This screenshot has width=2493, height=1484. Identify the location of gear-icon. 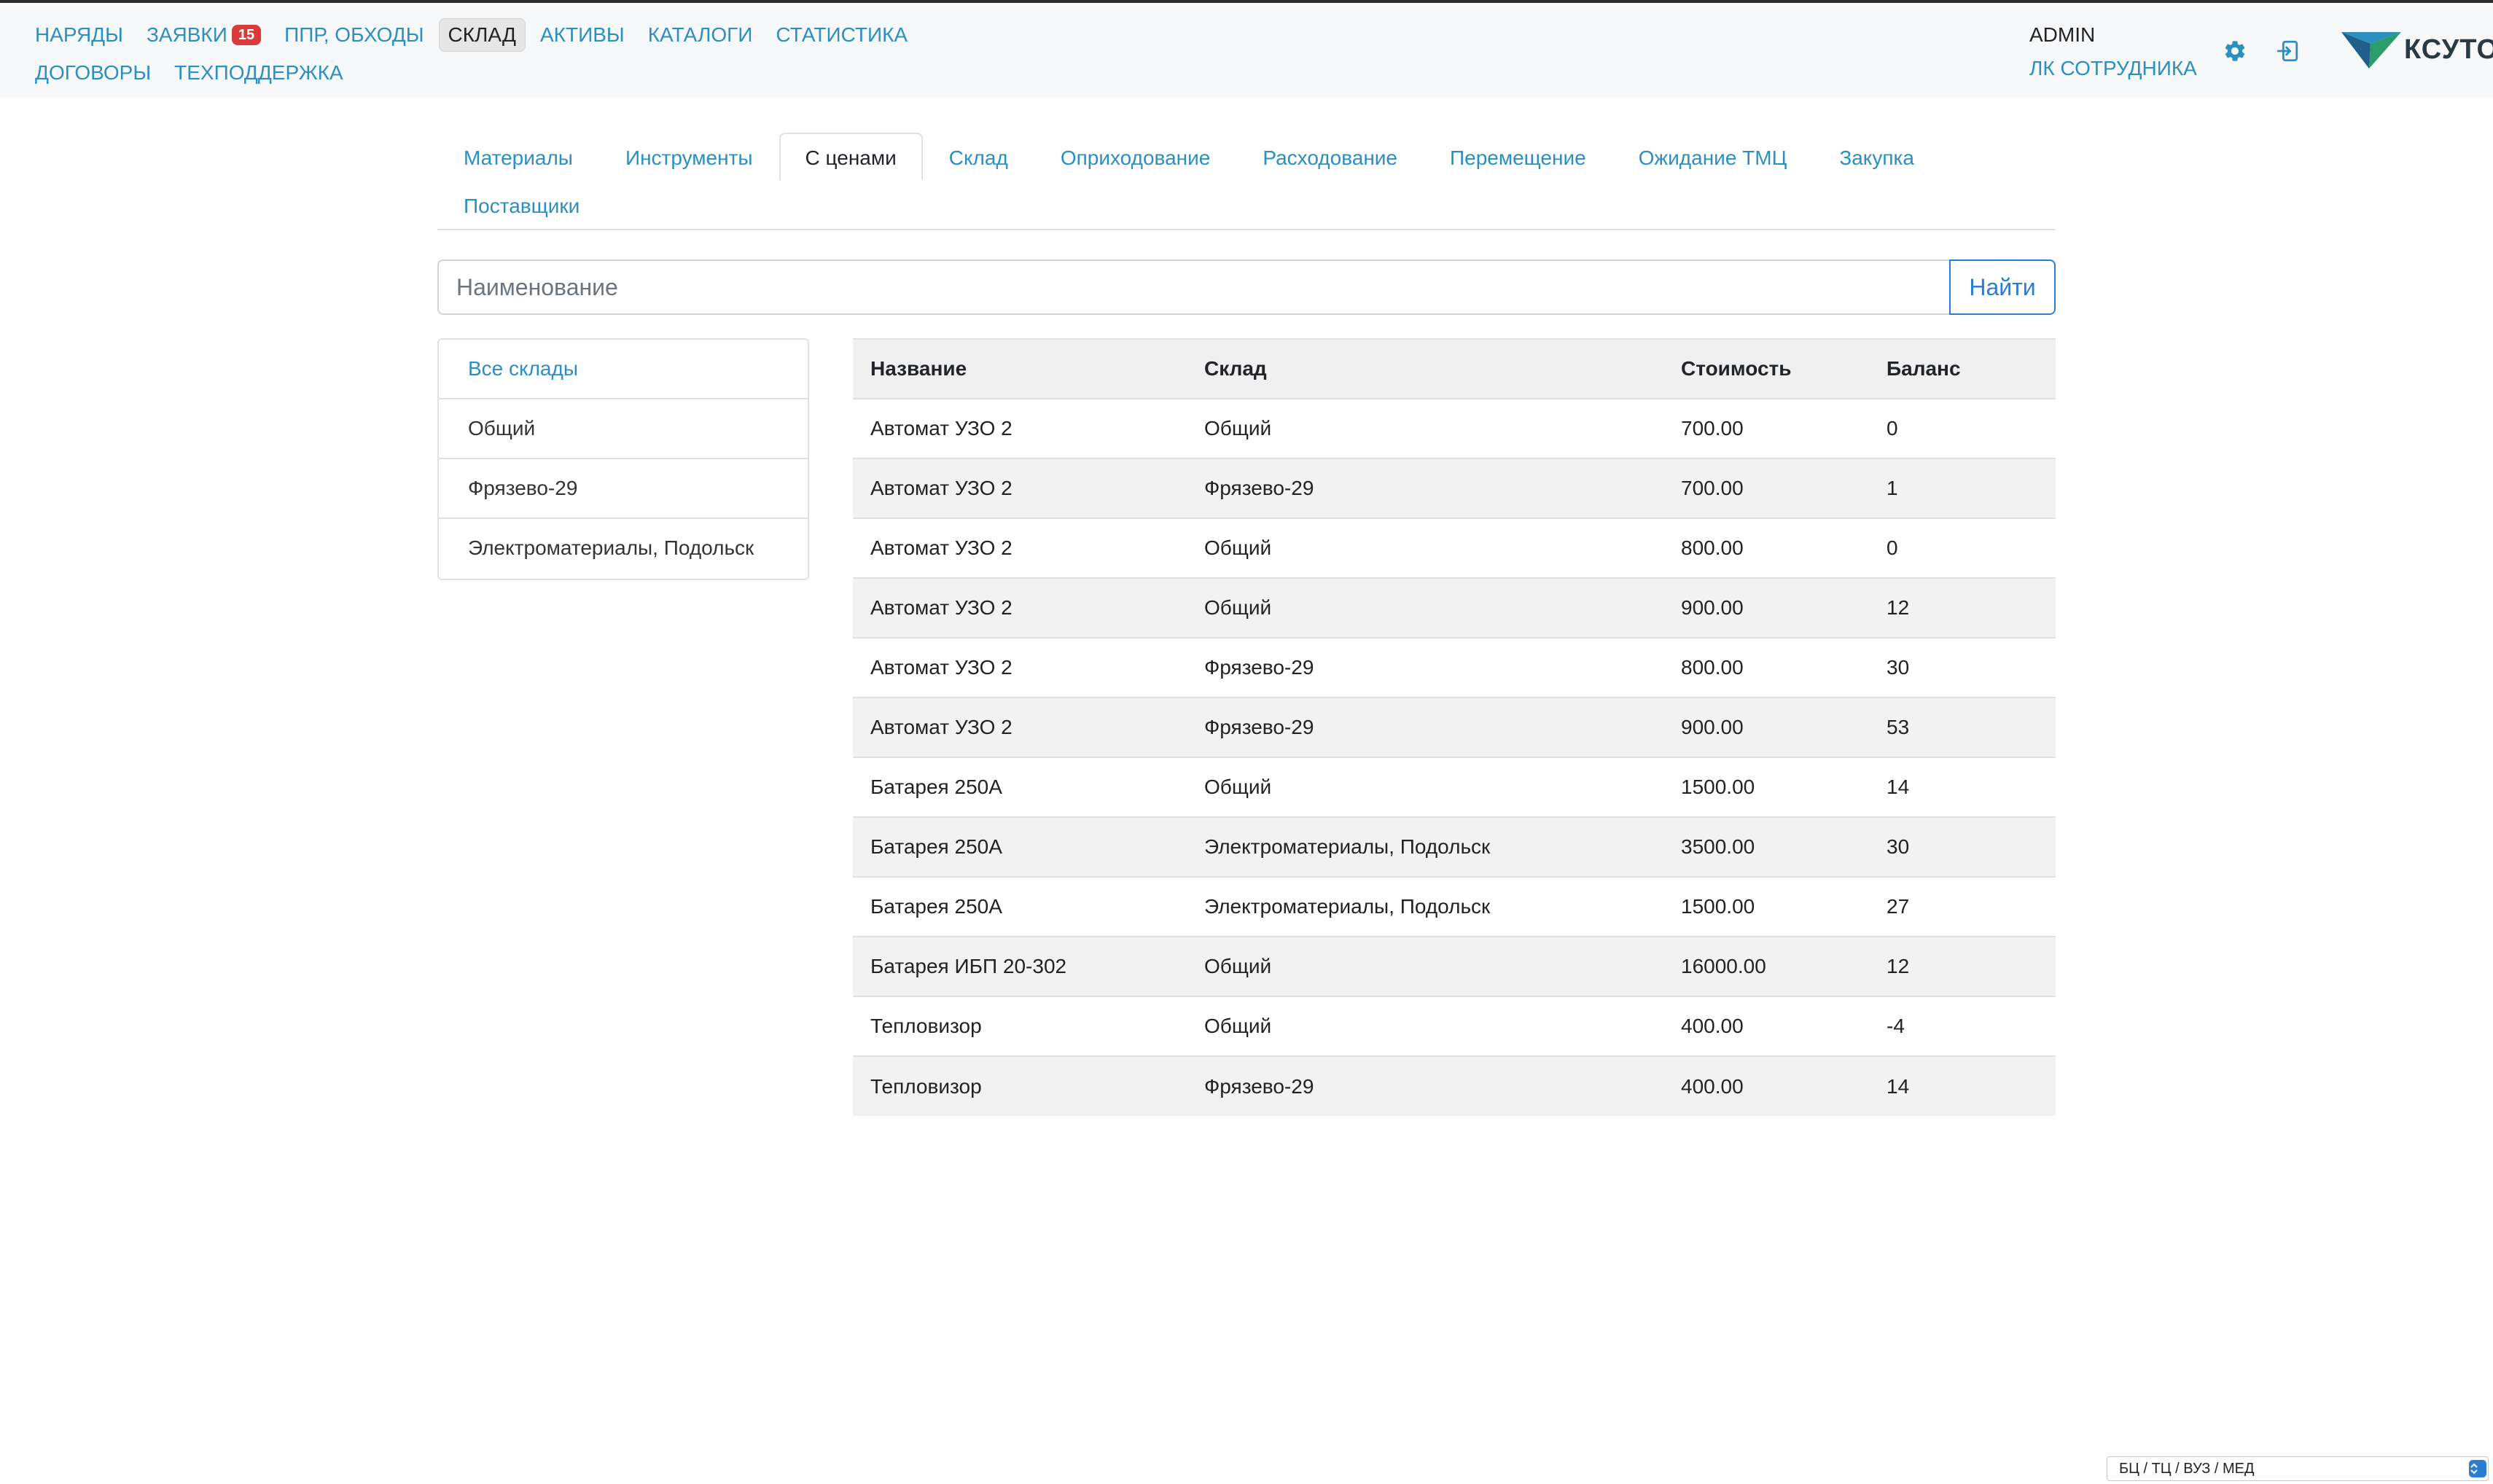
(2235, 51).